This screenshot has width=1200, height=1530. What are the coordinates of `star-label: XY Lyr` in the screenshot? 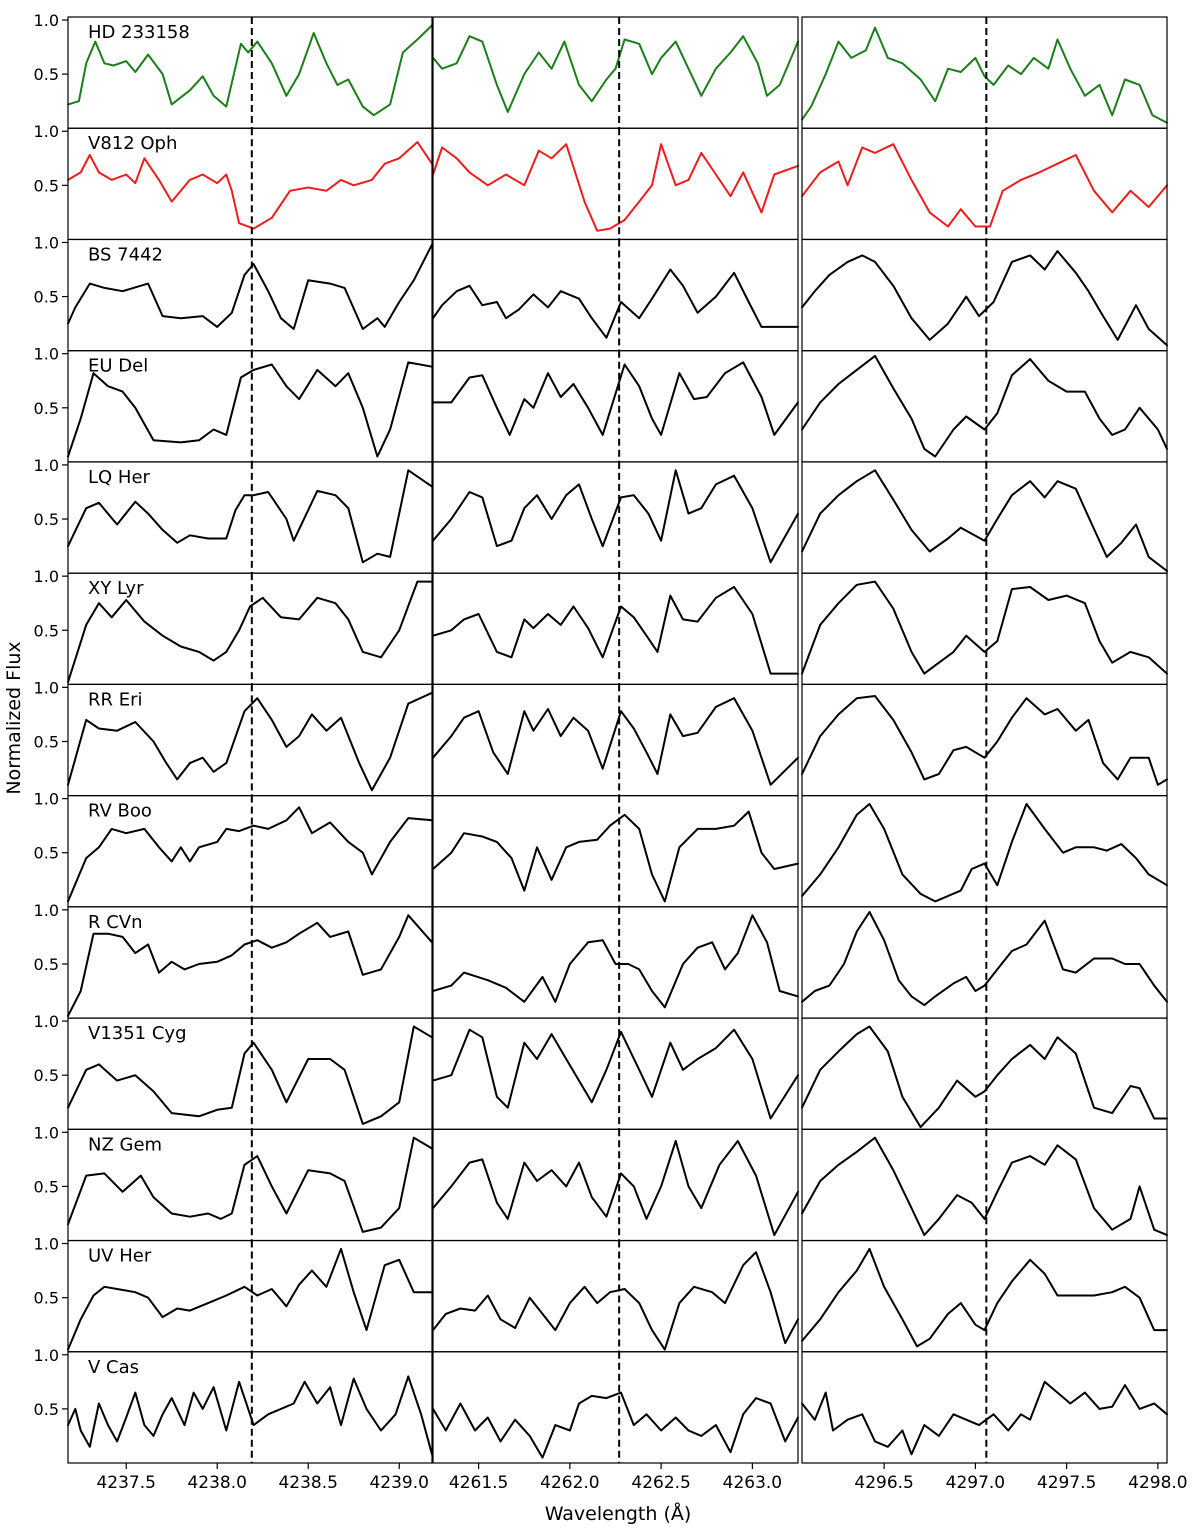 It's located at (116, 588).